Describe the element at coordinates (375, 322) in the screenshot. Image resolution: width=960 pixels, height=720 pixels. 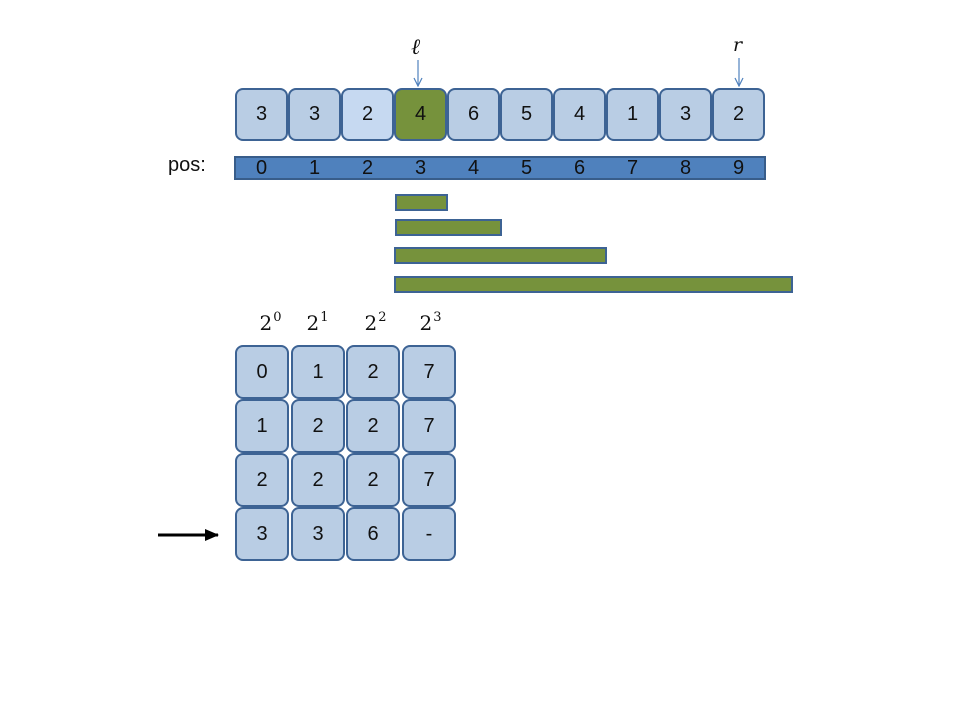
I see `power-header: 22` at that location.